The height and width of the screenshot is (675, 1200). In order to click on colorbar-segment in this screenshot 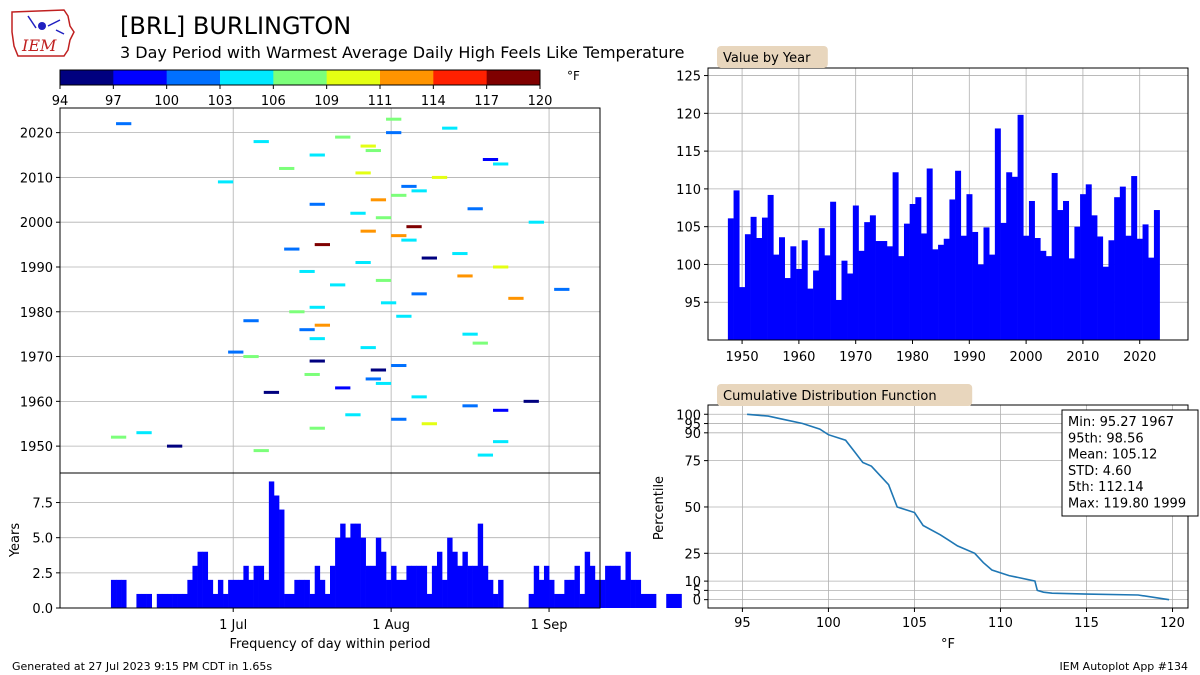, I will do `click(513, 77)`.